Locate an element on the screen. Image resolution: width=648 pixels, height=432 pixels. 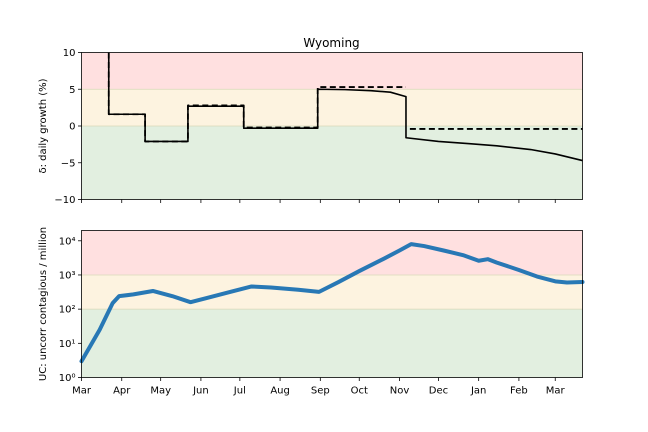
x-tick-label-12: Mar is located at coordinates (556, 391).